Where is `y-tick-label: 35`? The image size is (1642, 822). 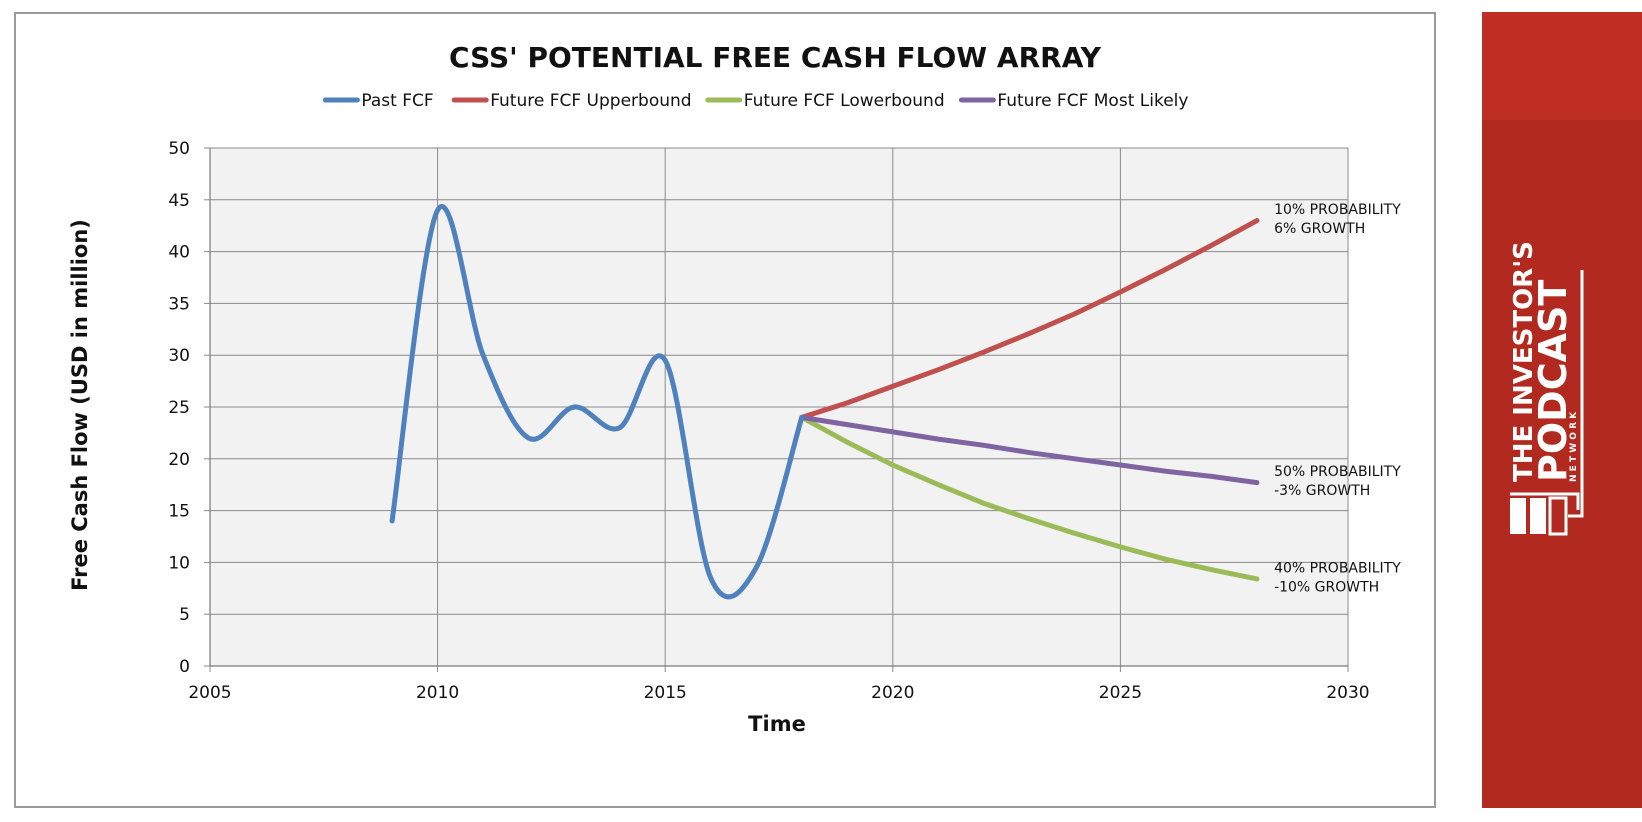
y-tick-label: 35 is located at coordinates (179, 304).